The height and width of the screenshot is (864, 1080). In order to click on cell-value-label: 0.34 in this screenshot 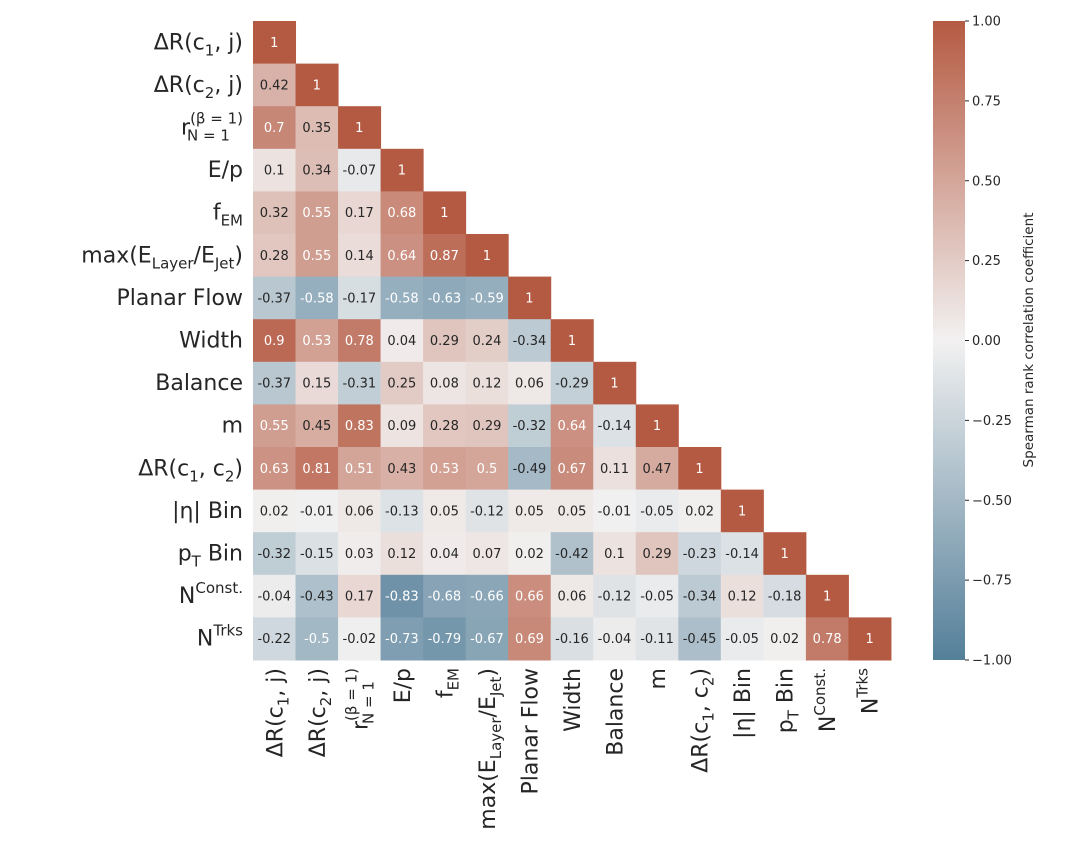, I will do `click(316, 171)`.